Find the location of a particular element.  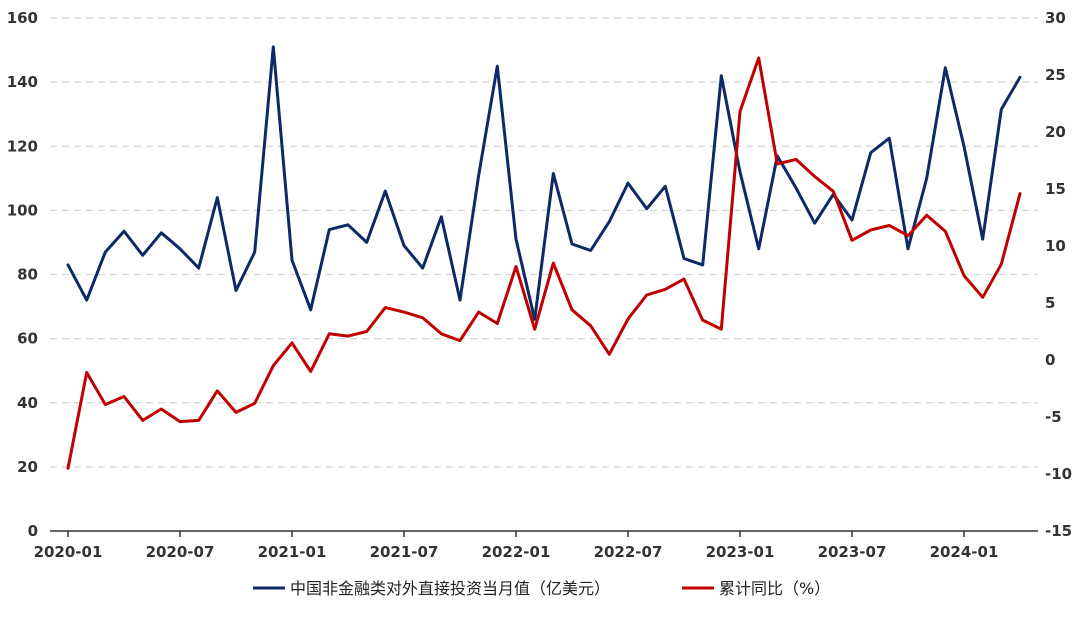

x-tick-label: 2020-07 is located at coordinates (180, 552).